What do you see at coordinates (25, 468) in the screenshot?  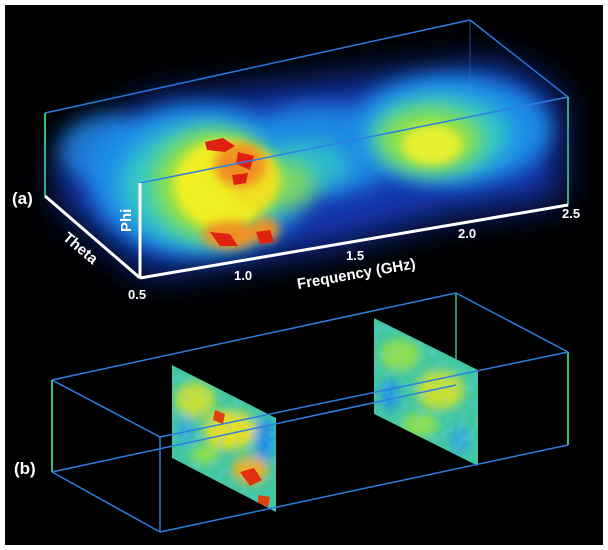 I see `panel-label: (b)` at bounding box center [25, 468].